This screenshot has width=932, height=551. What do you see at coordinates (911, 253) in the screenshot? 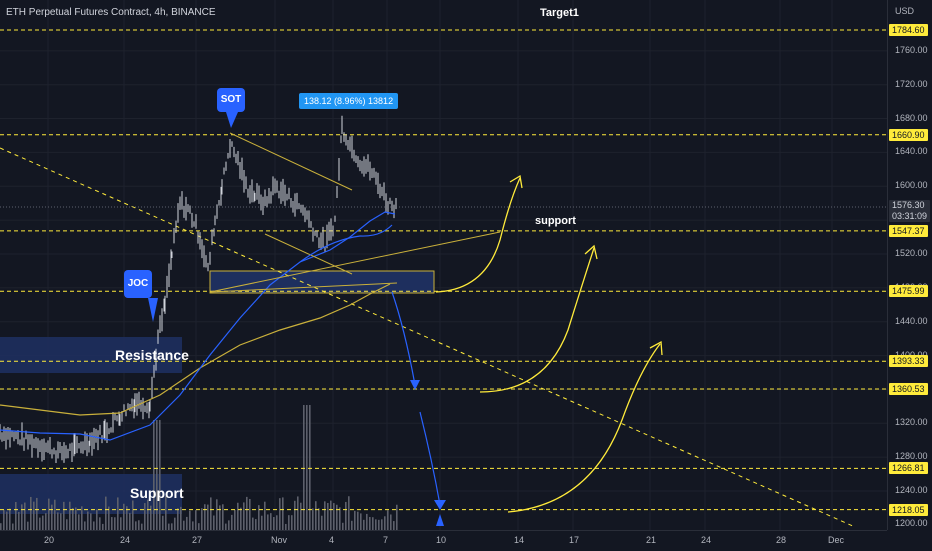
I see `price-tick: 1520.00` at bounding box center [911, 253].